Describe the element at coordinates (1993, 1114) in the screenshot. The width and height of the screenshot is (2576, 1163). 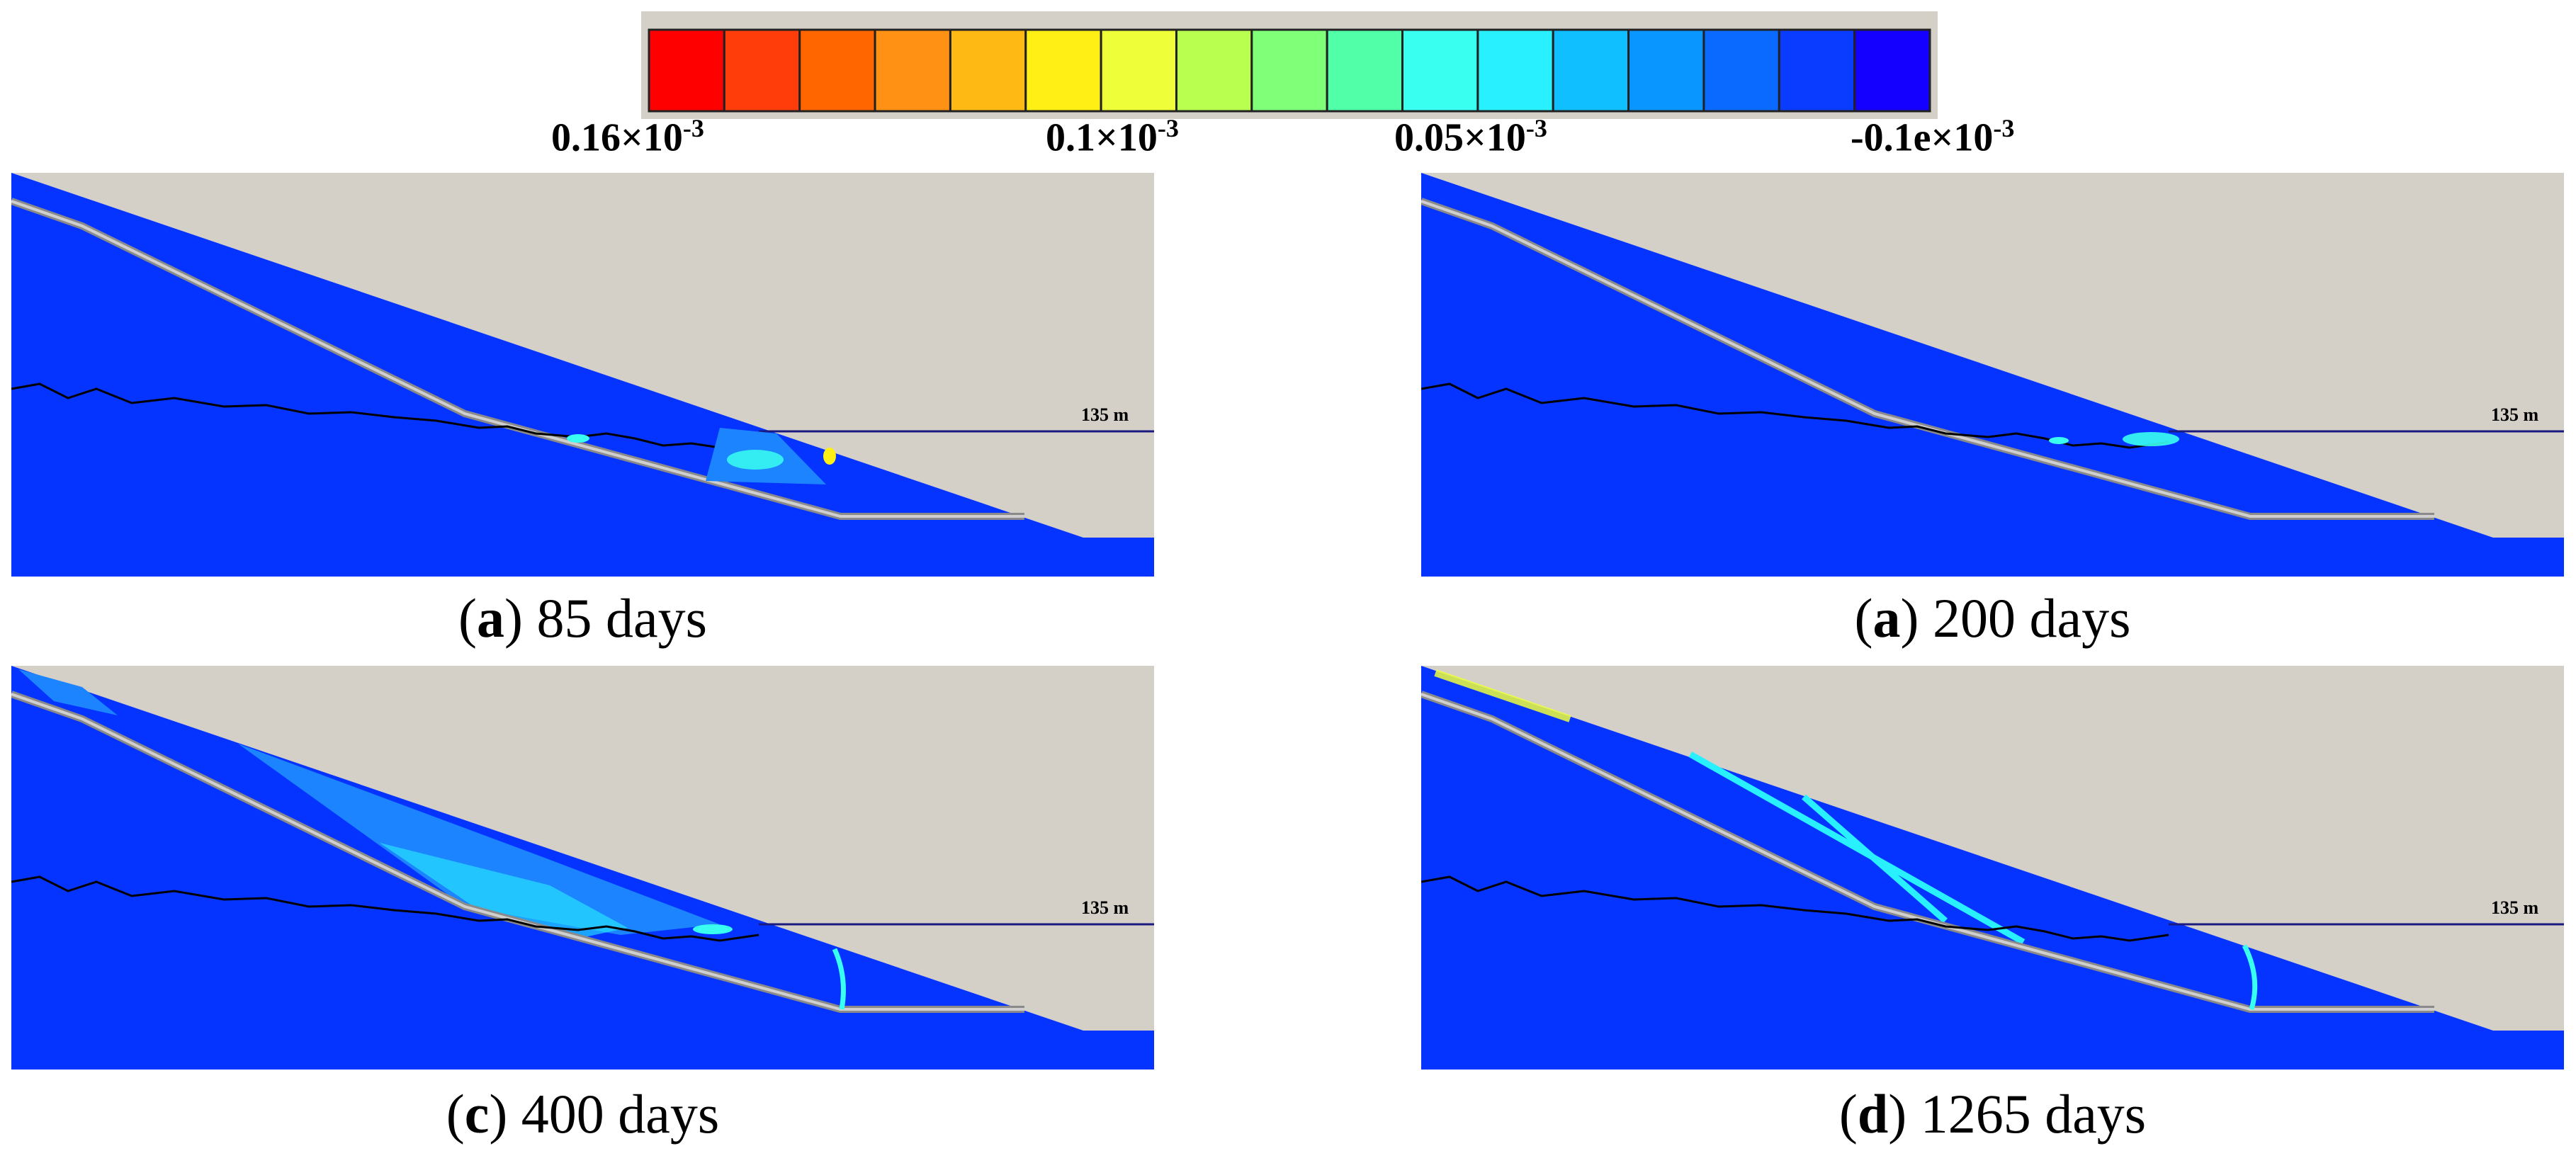
I see `caption-d-1265-days: (d) 1265 days` at that location.